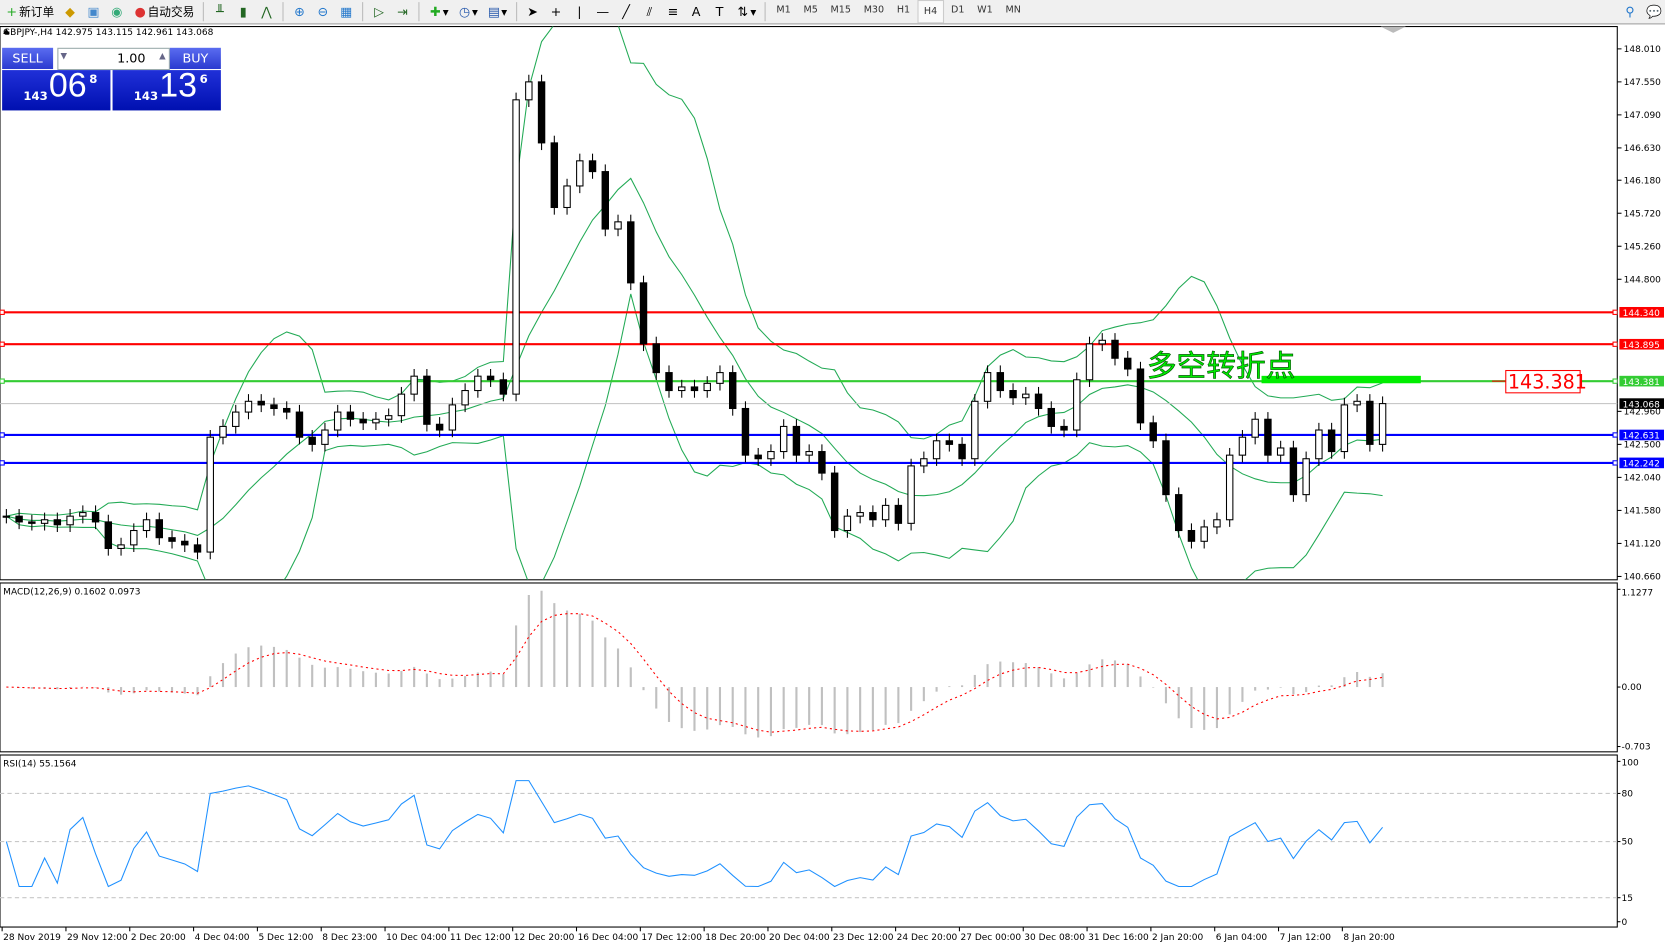  Describe the element at coordinates (468, 12) in the screenshot. I see `periods-button: ◷ ▾` at that location.